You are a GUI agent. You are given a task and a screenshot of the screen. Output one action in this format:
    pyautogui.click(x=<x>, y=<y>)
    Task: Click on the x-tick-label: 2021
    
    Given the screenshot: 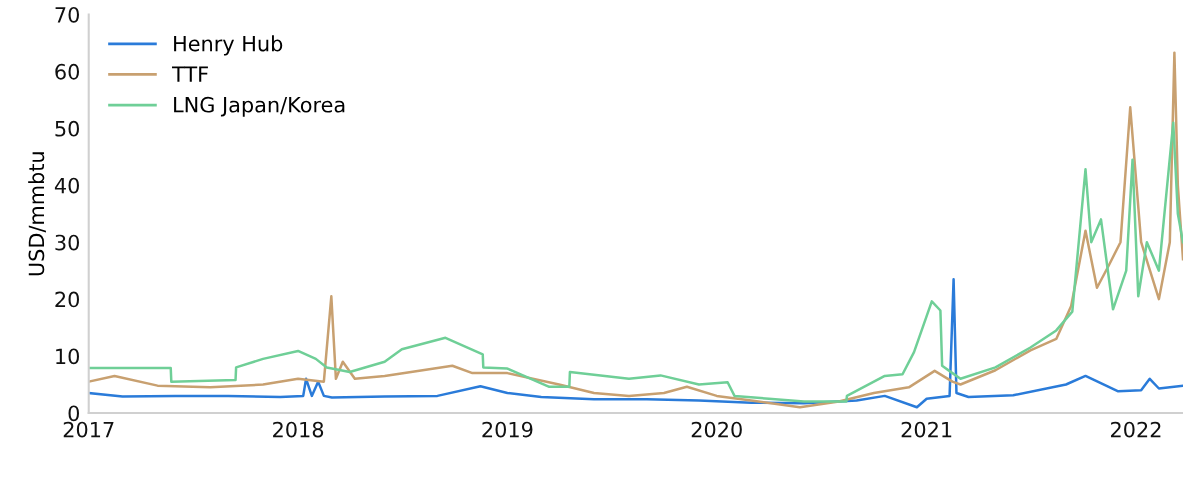 What is the action you would take?
    pyautogui.click(x=926, y=429)
    